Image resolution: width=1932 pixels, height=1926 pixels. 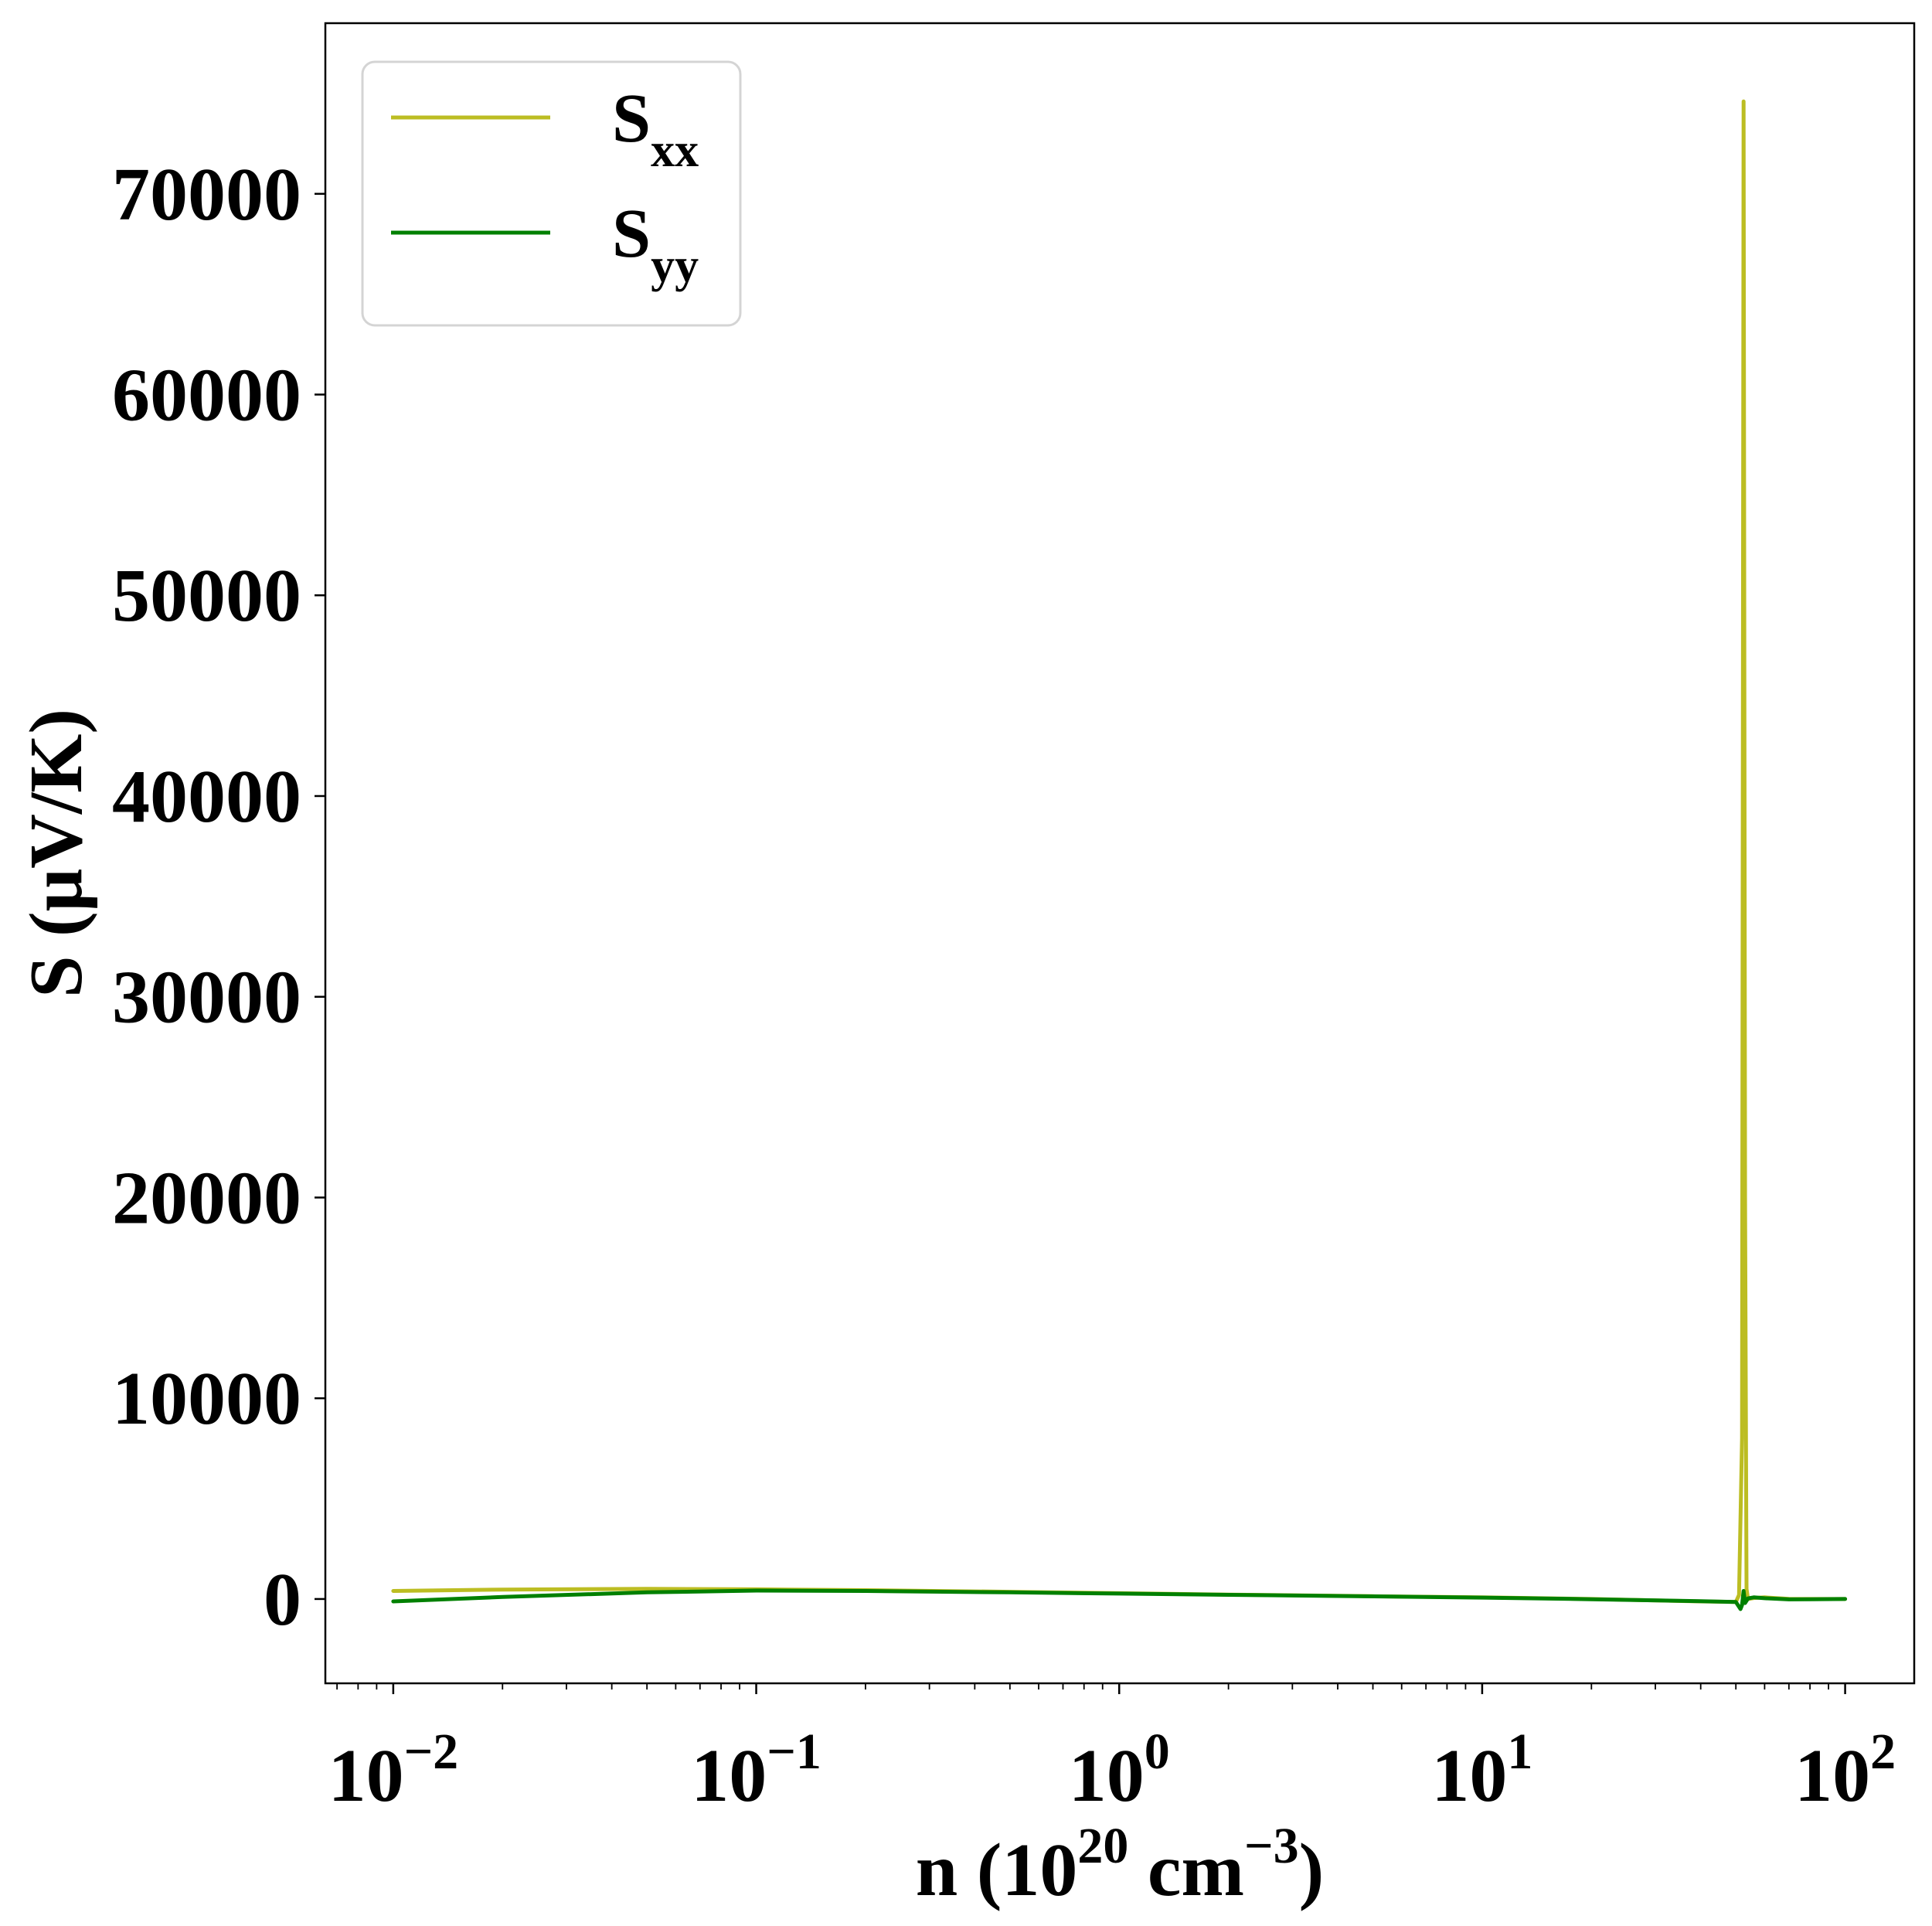 I want to click on legend-label-s-xx: Sxx, so click(x=656, y=128).